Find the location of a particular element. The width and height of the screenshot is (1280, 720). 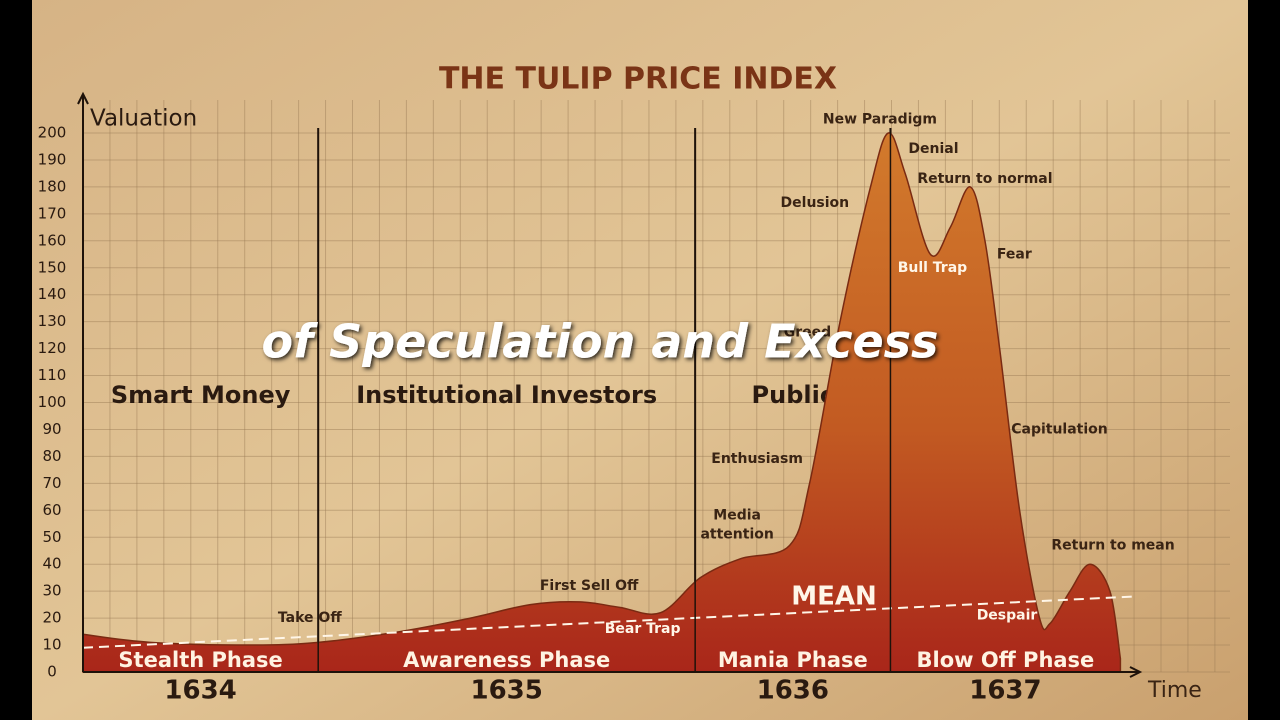

annotation: Capitulation is located at coordinates (1059, 429).